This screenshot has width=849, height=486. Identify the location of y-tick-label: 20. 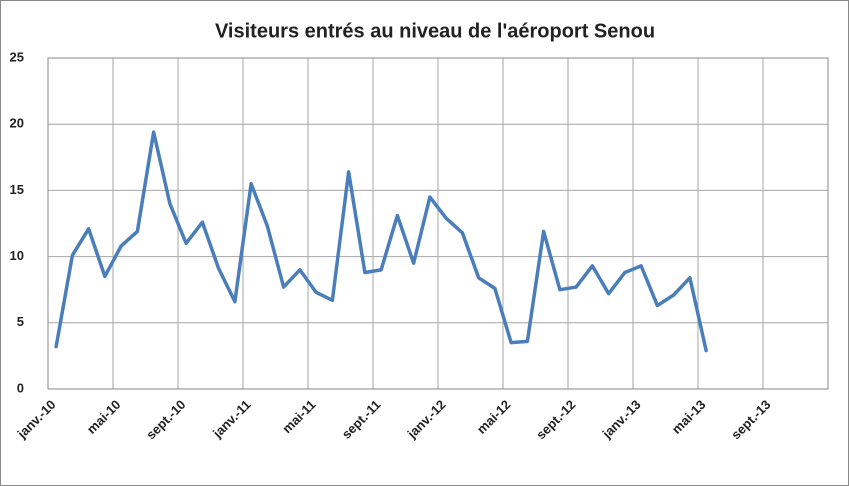
(17, 123).